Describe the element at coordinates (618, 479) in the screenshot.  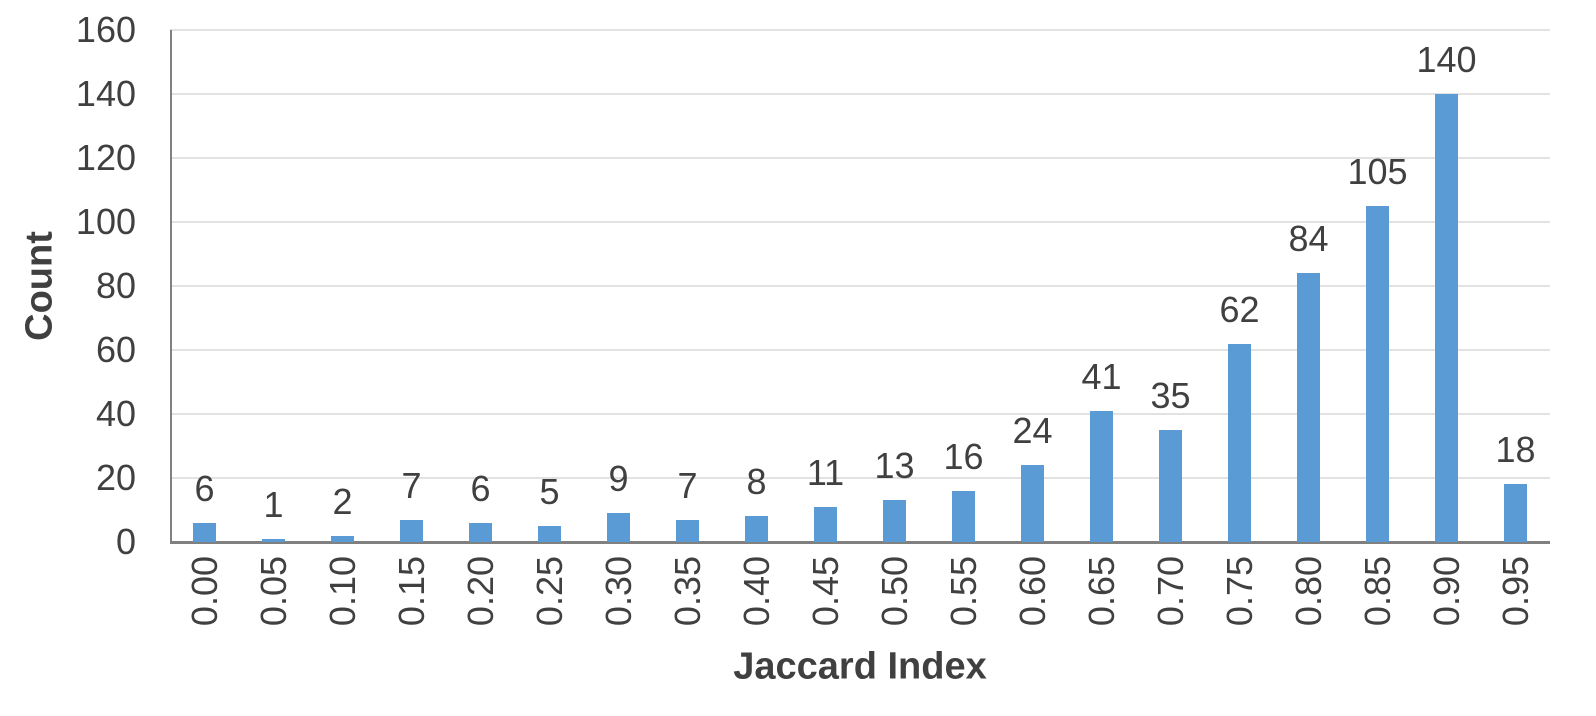
I see `bar-value-label: 9` at that location.